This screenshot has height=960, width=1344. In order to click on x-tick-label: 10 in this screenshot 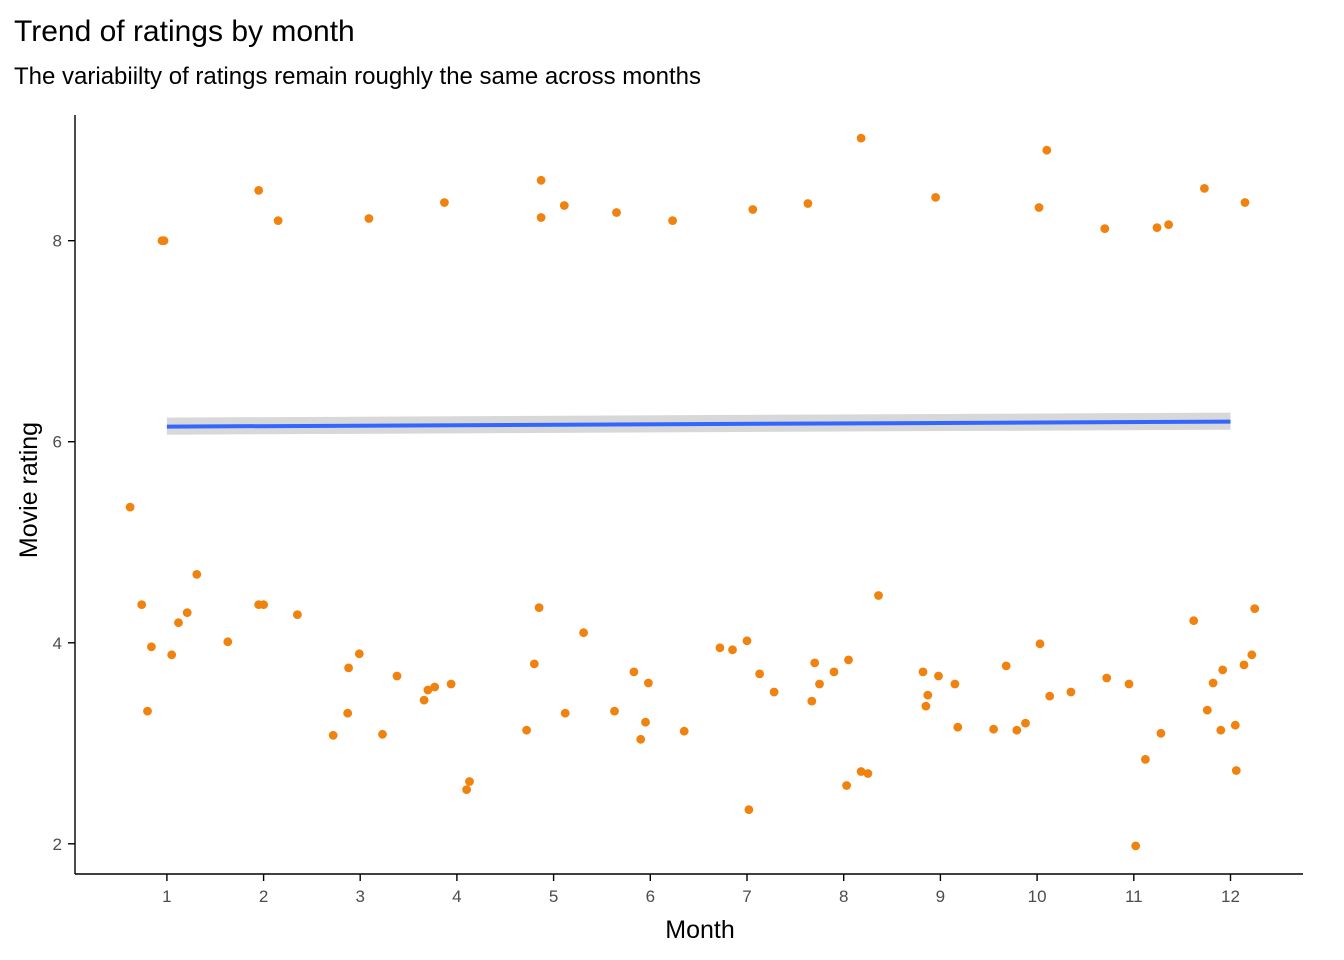, I will do `click(1037, 896)`.